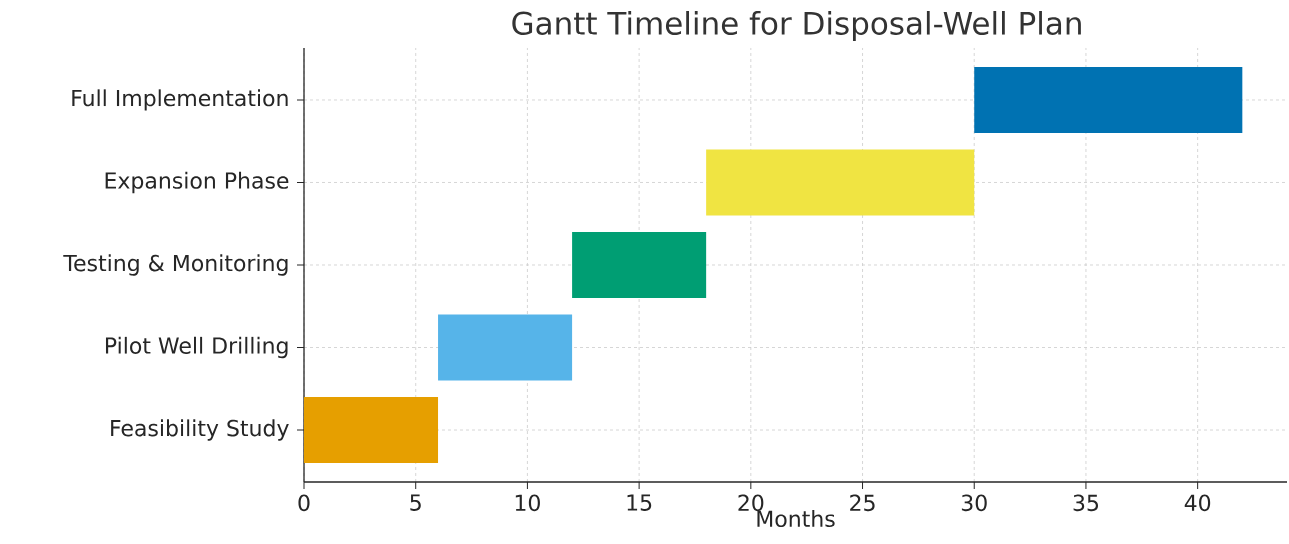  I want to click on y-tick-label: Full Implementation, so click(180, 100).